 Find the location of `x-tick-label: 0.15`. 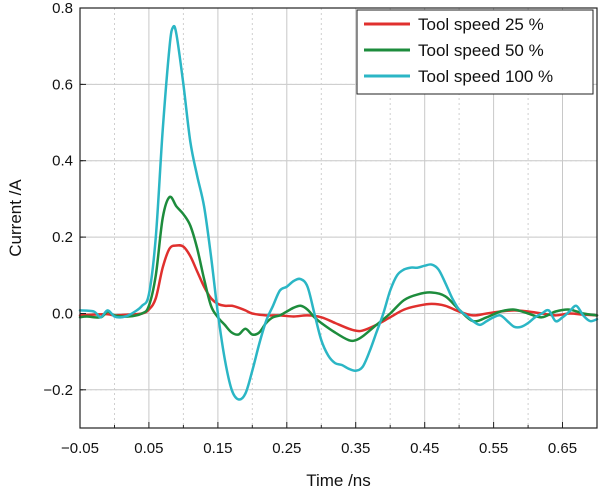

x-tick-label: 0.15 is located at coordinates (217, 448).